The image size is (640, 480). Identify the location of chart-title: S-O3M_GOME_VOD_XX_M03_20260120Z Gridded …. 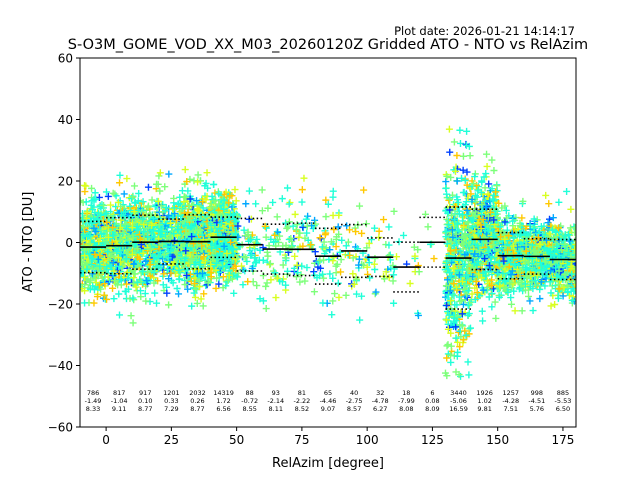
(328, 45).